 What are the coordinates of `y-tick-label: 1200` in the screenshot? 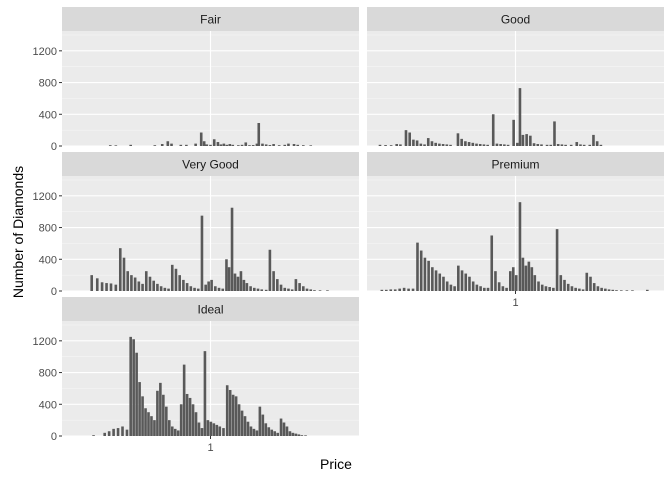 It's located at (45, 342).